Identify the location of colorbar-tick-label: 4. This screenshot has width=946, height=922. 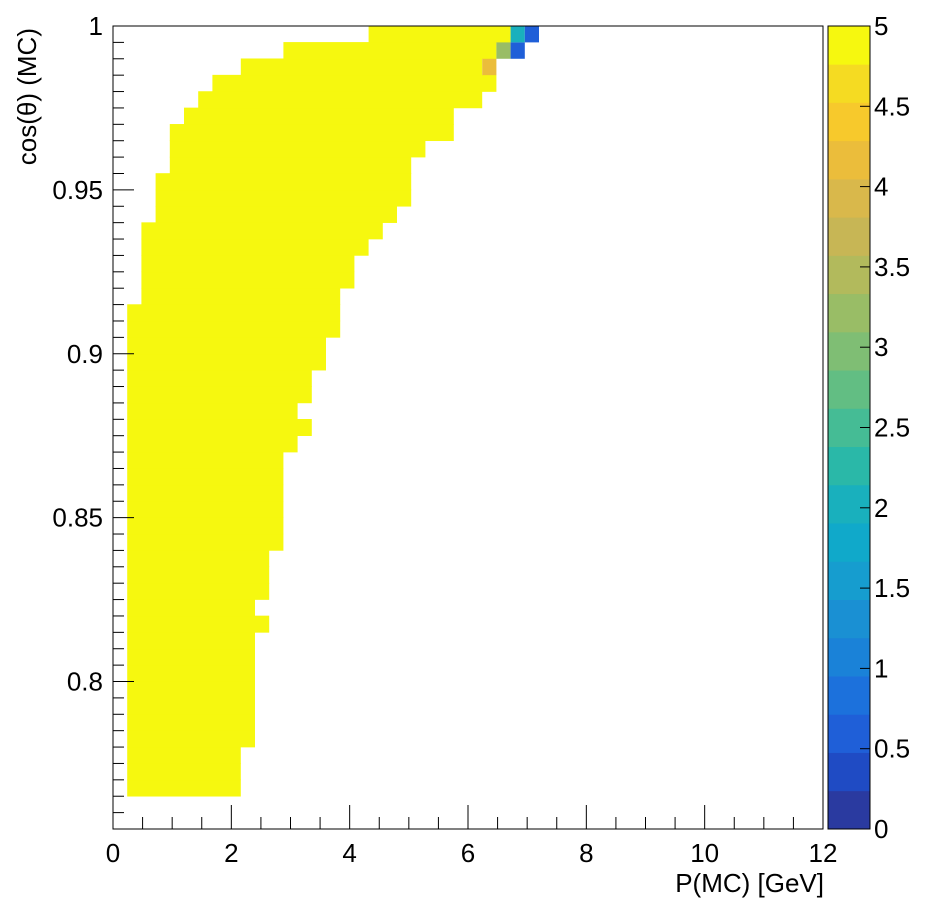
(881, 187).